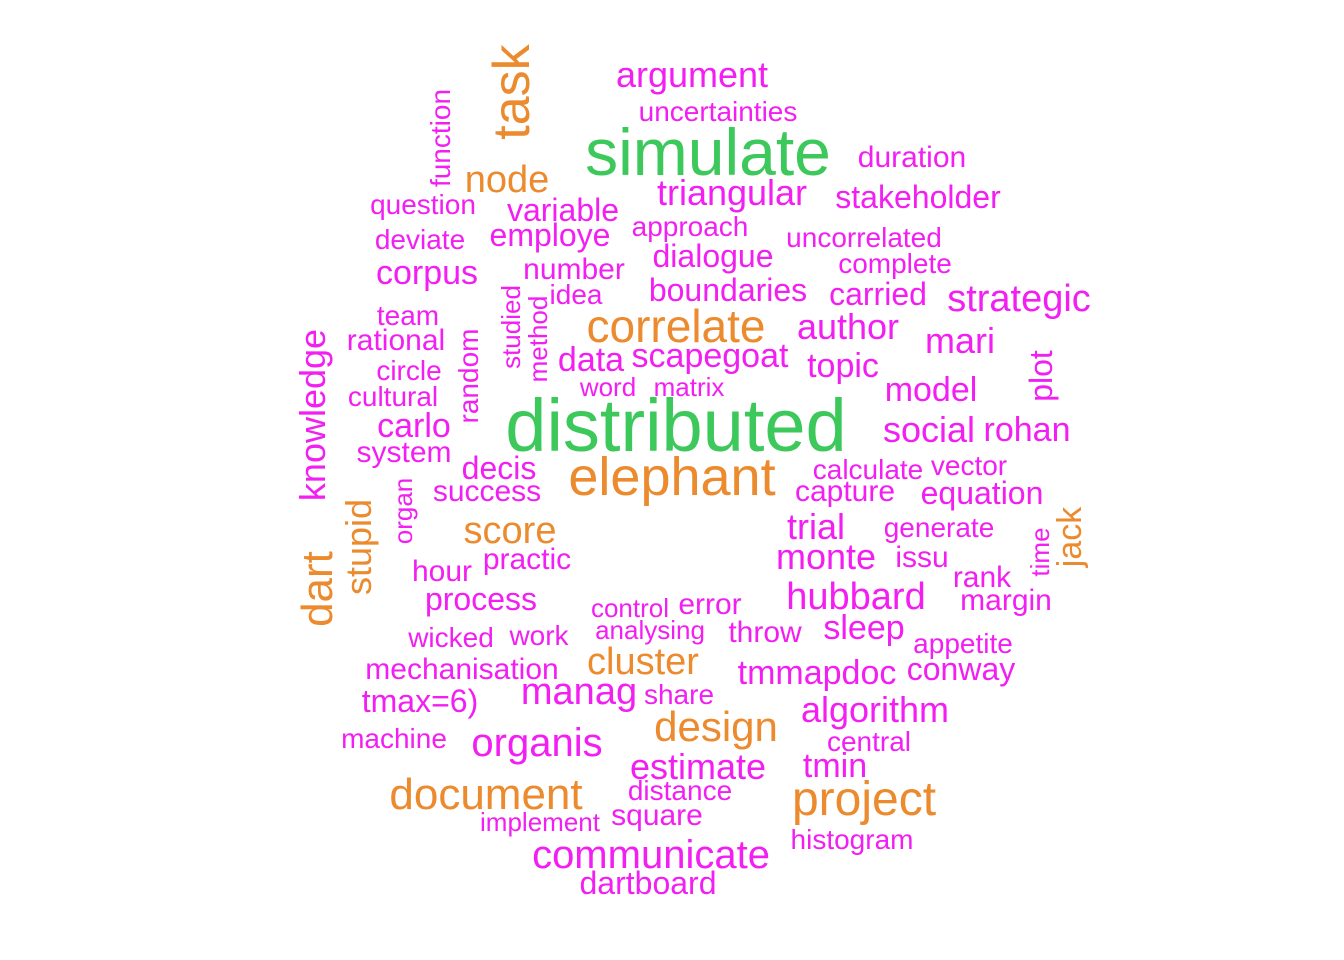 The height and width of the screenshot is (960, 1344). I want to click on word-capture: capture, so click(845, 491).